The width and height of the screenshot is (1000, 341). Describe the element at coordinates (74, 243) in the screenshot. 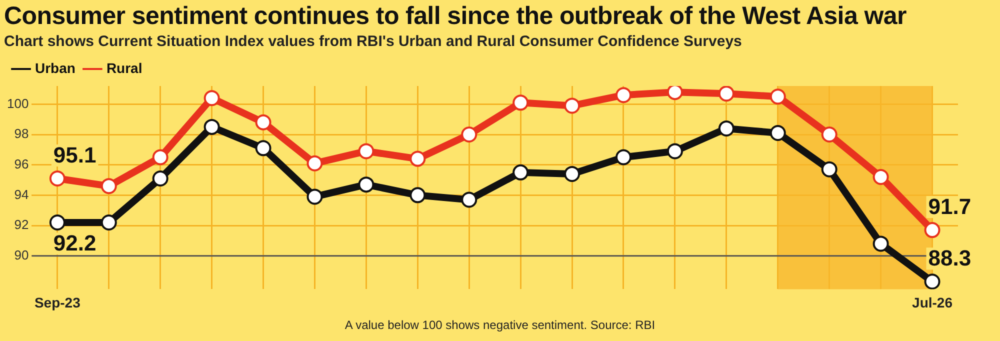

I see `data-label: 92.2` at that location.